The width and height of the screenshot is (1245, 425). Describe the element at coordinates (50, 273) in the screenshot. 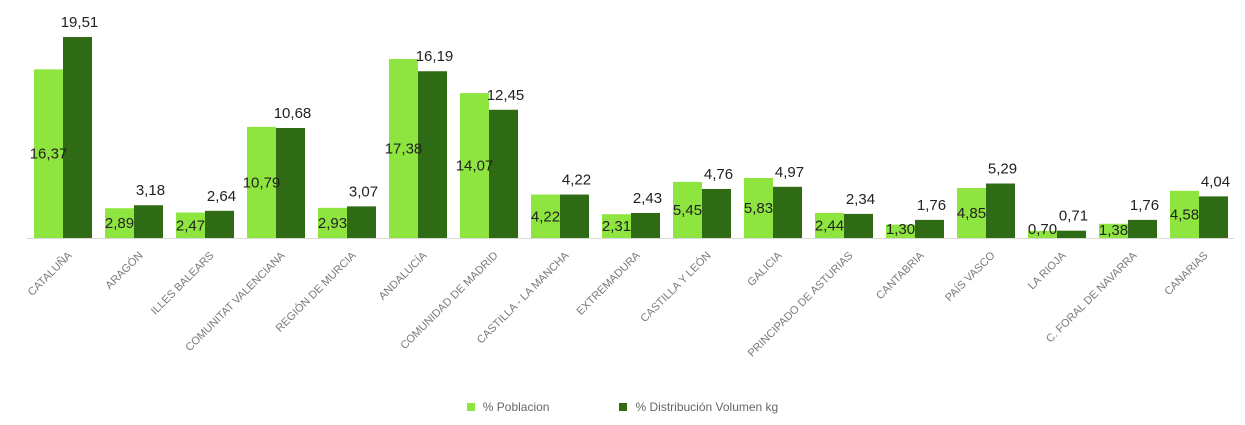

I see `category-label: CATALUÑA` at that location.